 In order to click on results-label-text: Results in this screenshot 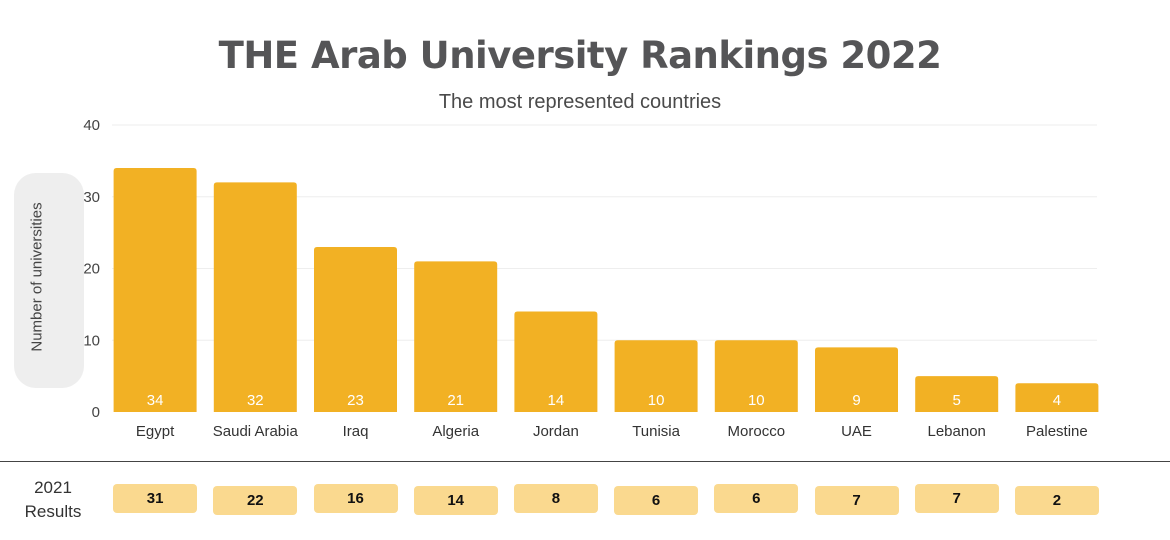, I will do `click(53, 511)`.